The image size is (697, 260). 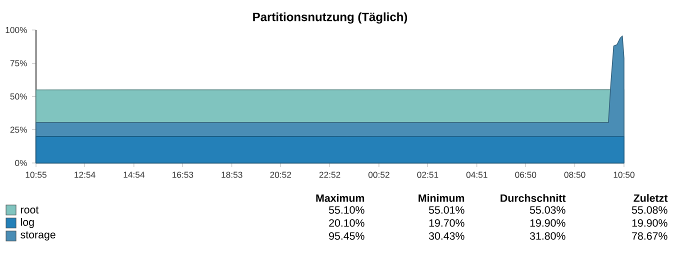 I want to click on text: 19.70%, so click(x=446, y=223).